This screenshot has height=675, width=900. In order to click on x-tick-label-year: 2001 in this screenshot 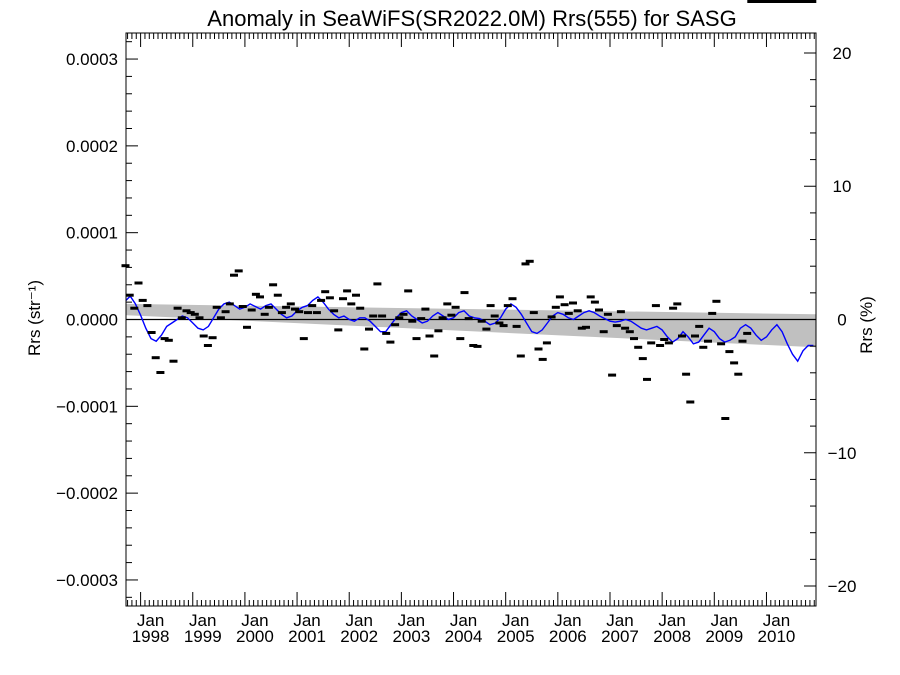, I will do `click(307, 636)`.